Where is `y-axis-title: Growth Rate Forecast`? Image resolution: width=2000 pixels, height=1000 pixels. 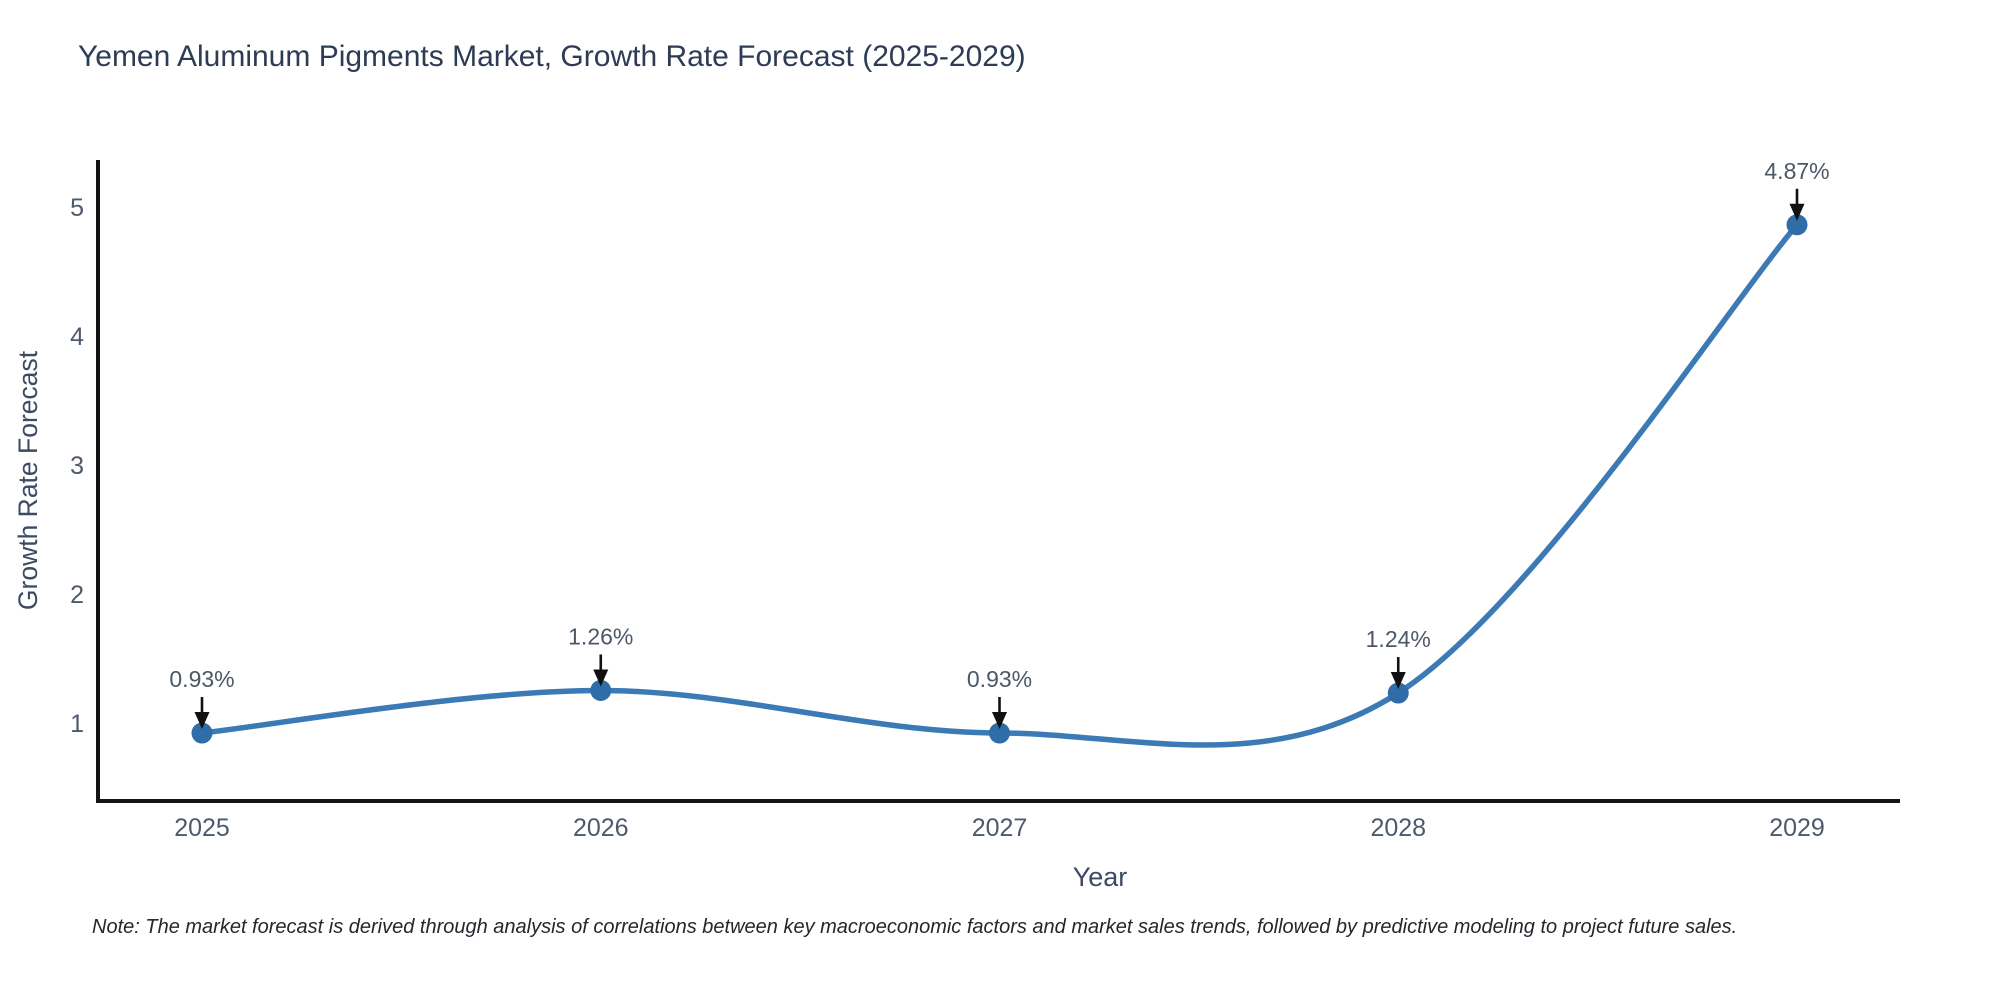
y-axis-title: Growth Rate Forecast is located at coordinates (28, 480).